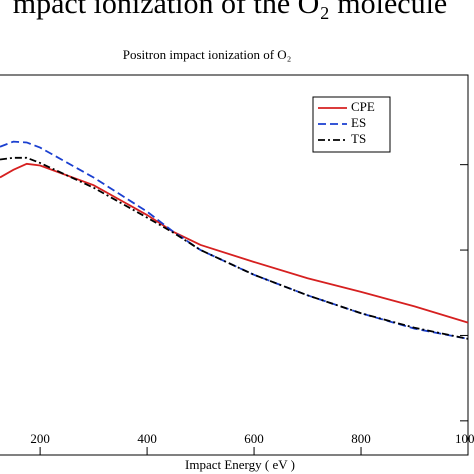 Image resolution: width=474 pixels, height=474 pixels. Describe the element at coordinates (363, 106) in the screenshot. I see `legend-label: CPE` at that location.